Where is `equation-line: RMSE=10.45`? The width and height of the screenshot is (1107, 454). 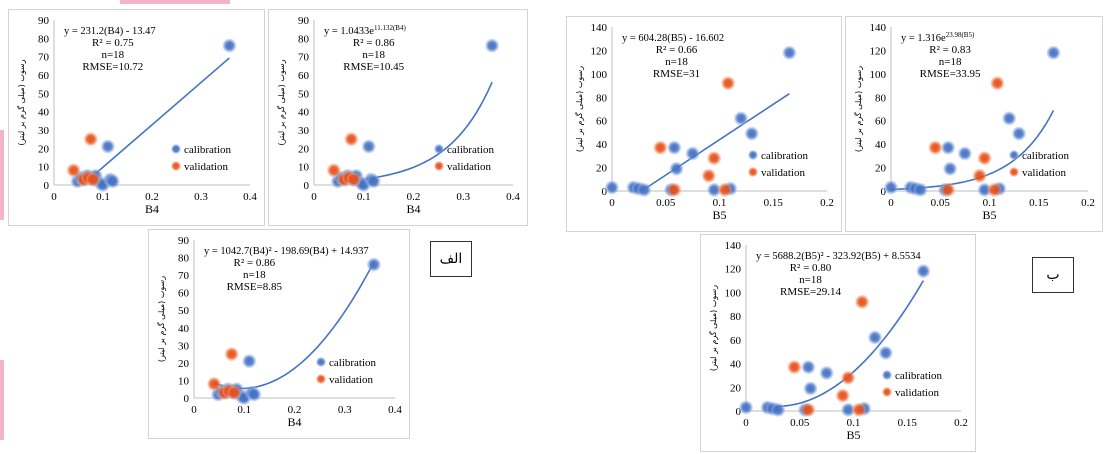
equation-line: RMSE=10.45 is located at coordinates (373, 67).